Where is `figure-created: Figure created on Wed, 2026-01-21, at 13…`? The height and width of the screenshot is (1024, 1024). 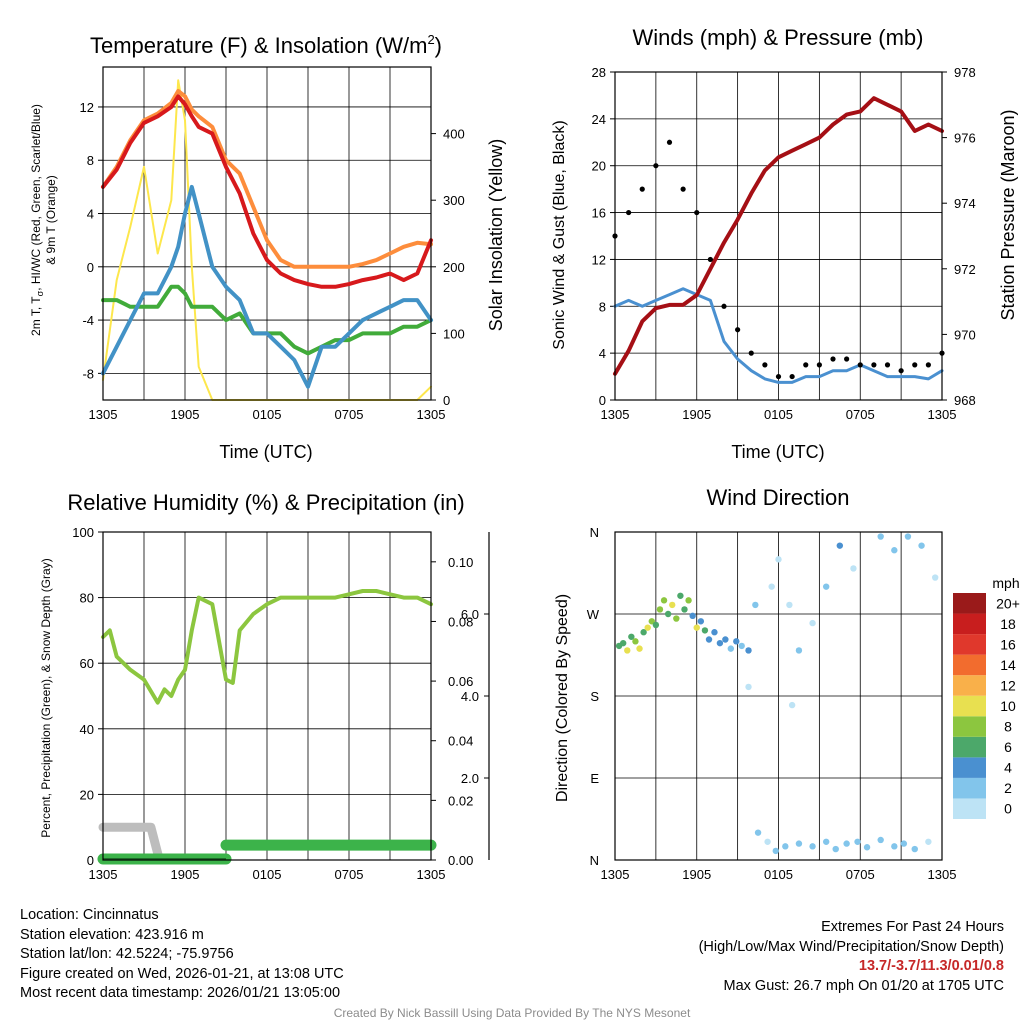
figure-created: Figure created on Wed, 2026-01-21, at 13… is located at coordinates (182, 973).